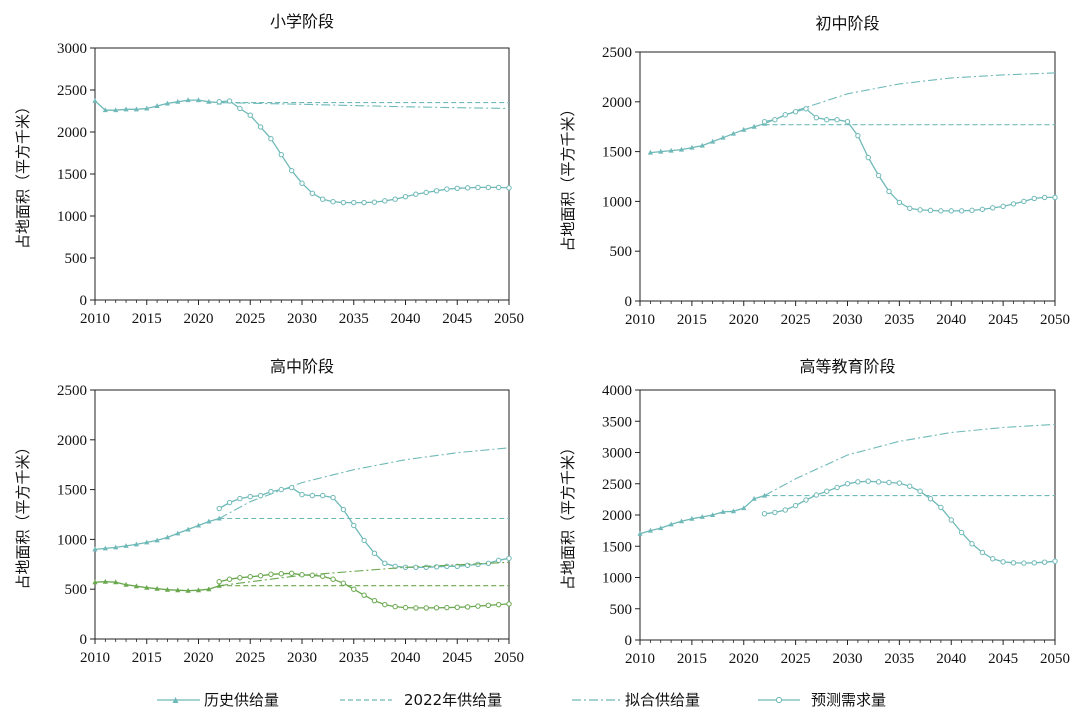 The width and height of the screenshot is (1080, 728). Describe the element at coordinates (302, 21) in the screenshot. I see `chart-title: 小学阶段` at that location.